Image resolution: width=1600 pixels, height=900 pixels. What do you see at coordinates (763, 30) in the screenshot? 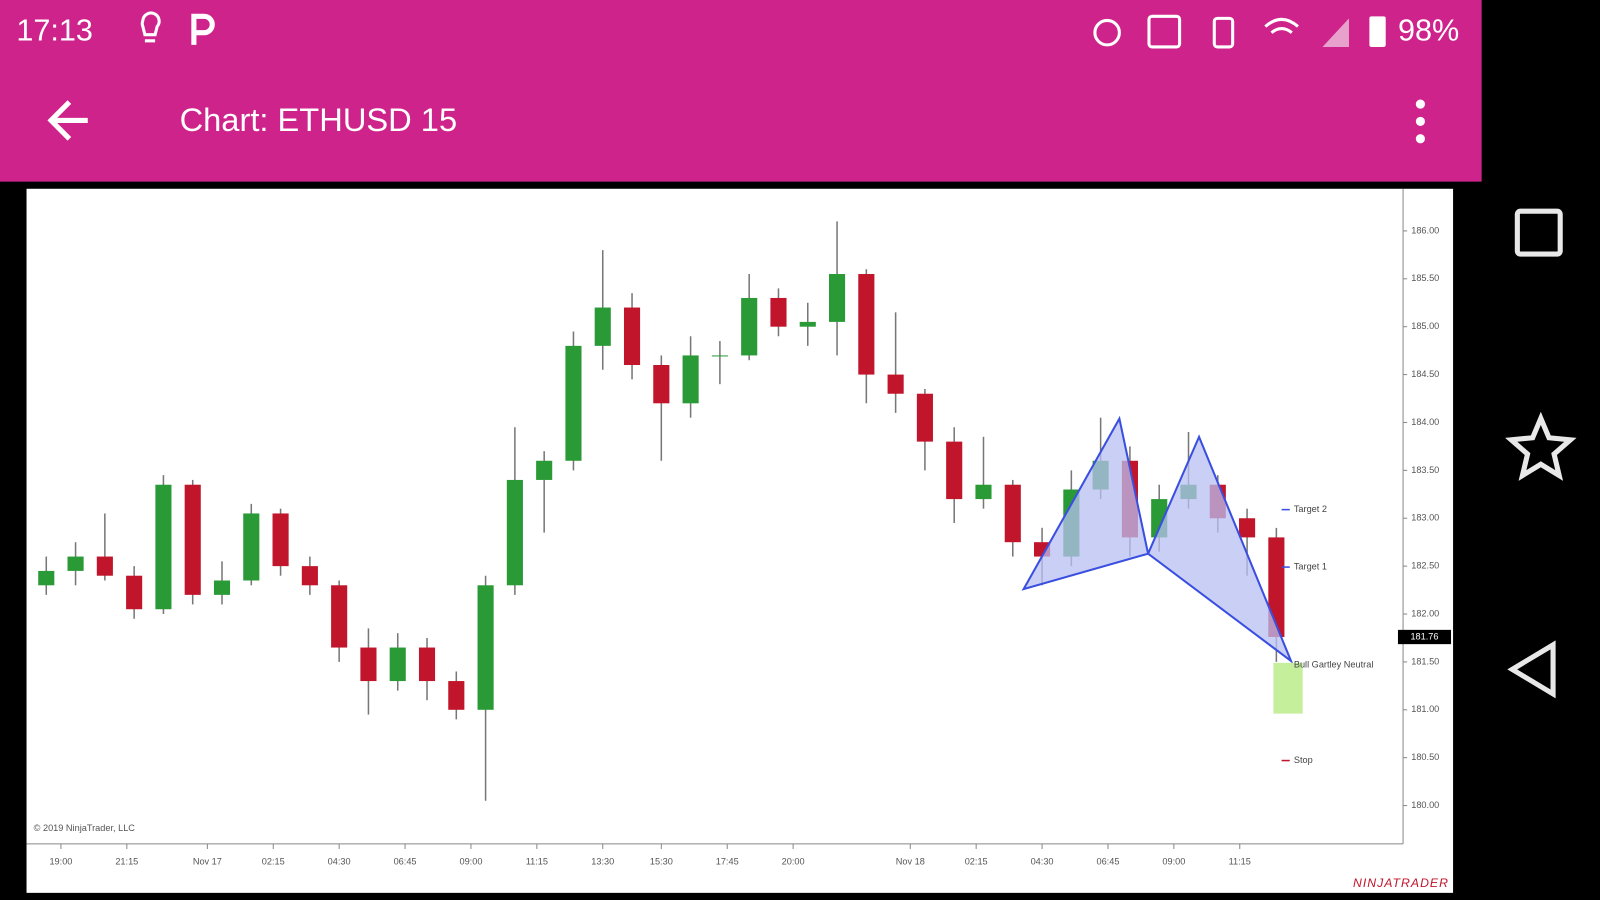
I see `status-icons` at bounding box center [763, 30].